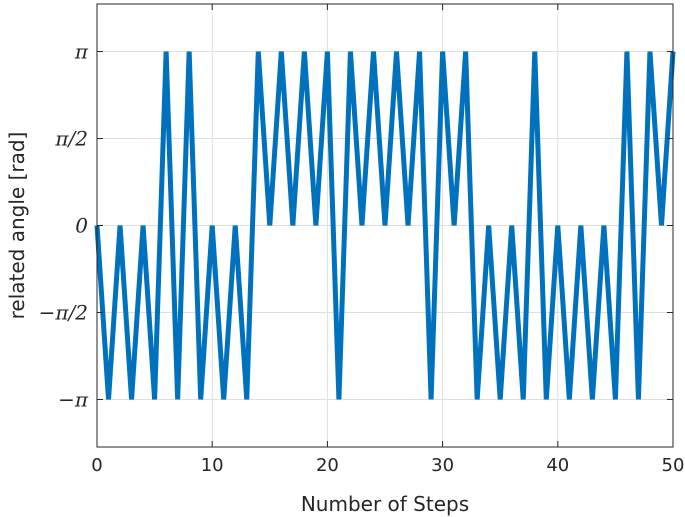  What do you see at coordinates (387, 465) in the screenshot?
I see `x-tick-labels: 0 10 20 30 40 50` at bounding box center [387, 465].